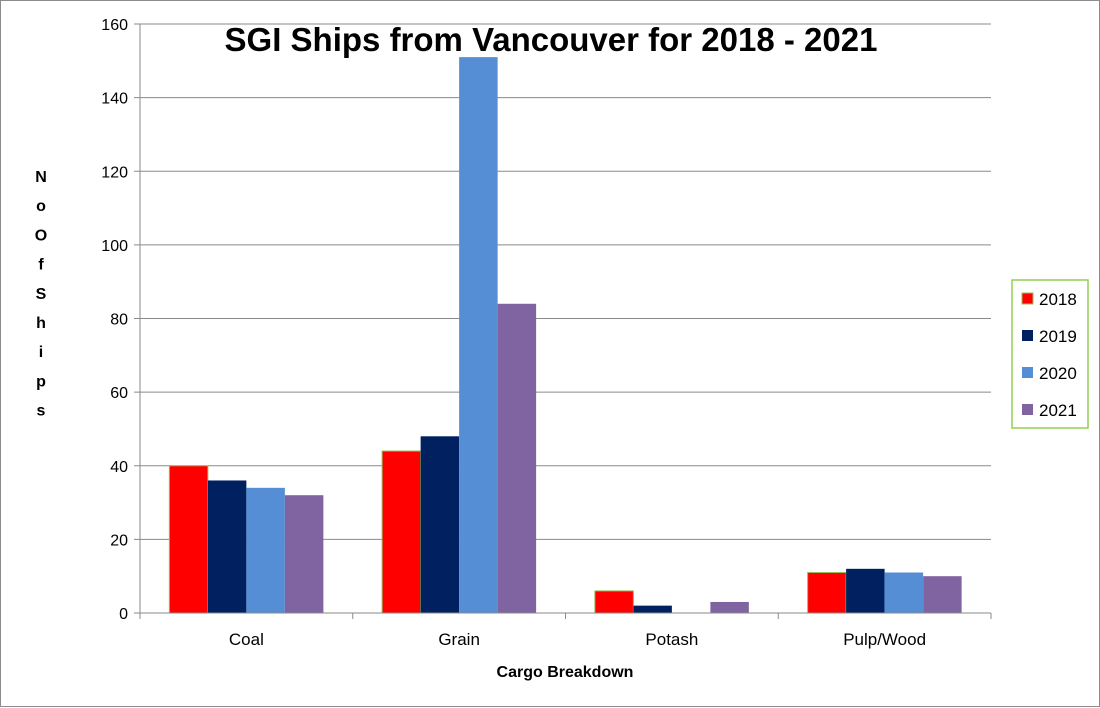  I want to click on bar-2020-pulp-wood, so click(904, 592).